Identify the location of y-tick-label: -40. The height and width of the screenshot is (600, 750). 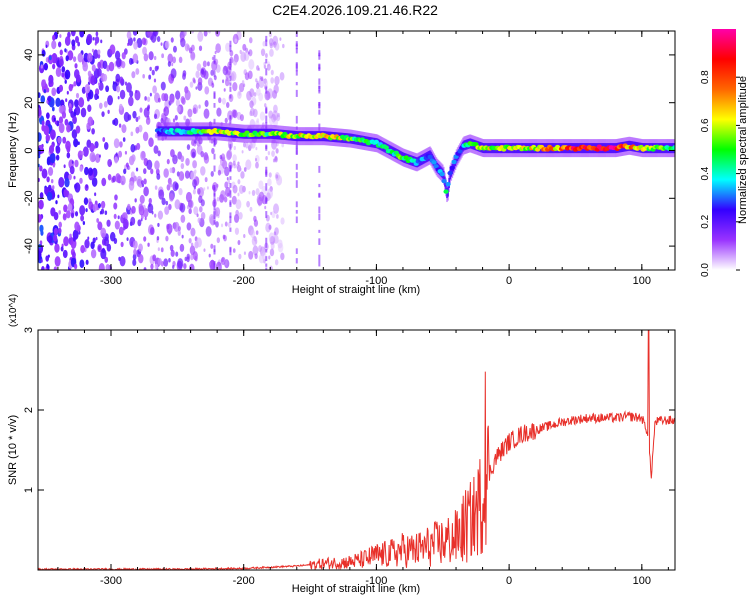
(29, 246).